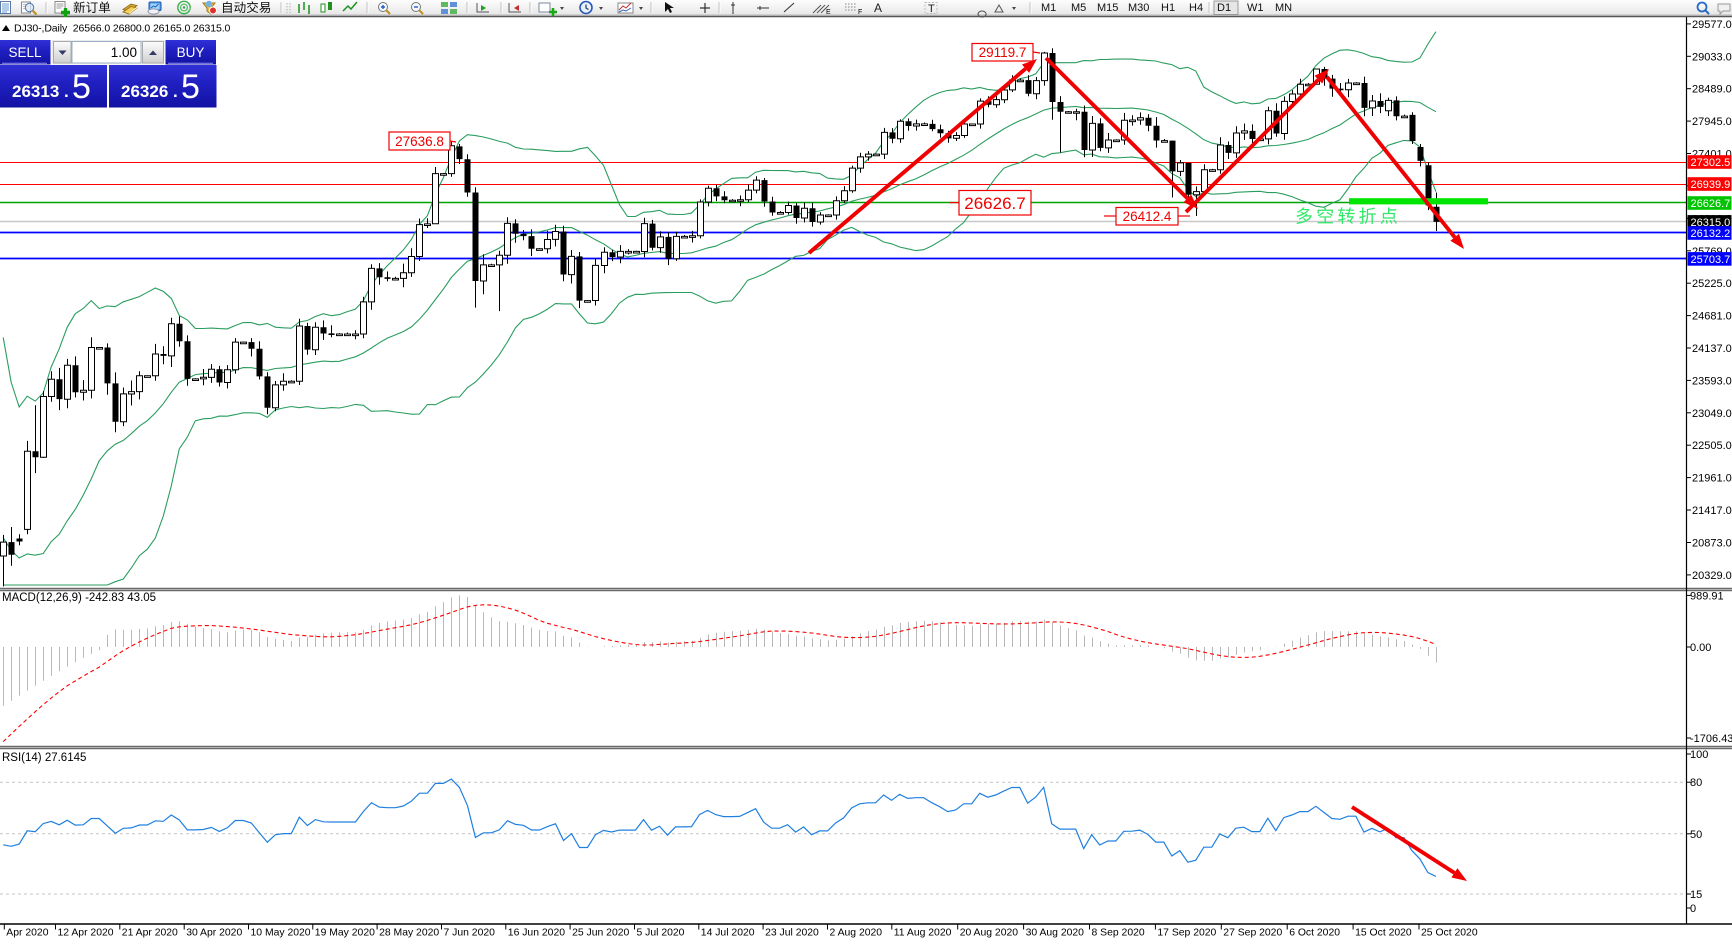 This screenshot has height=944, width=1732. Describe the element at coordinates (828, 12) in the screenshot. I see `svg-text: E` at that location.